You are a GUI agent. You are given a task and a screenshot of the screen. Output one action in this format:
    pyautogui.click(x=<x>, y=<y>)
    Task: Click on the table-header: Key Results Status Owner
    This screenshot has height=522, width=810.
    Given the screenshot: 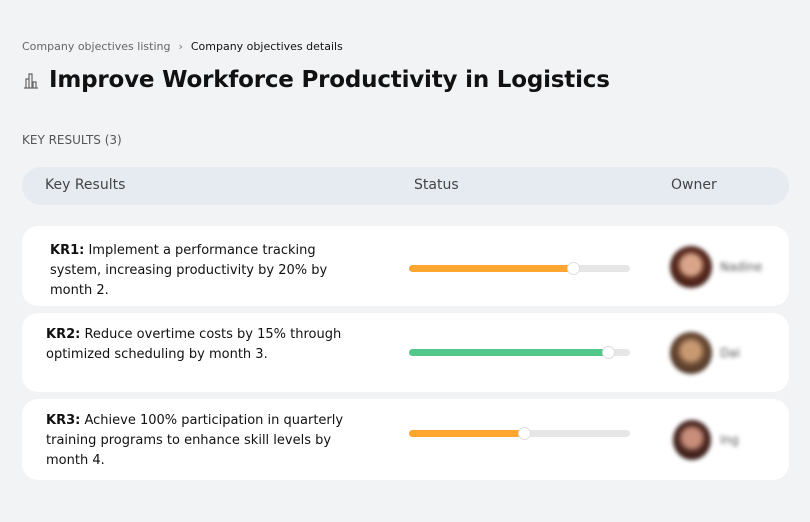 What is the action you would take?
    pyautogui.click(x=405, y=186)
    